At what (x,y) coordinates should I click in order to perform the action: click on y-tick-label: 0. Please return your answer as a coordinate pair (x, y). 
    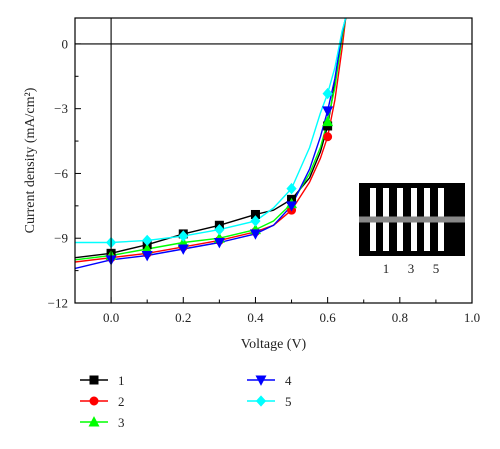
    Looking at the image, I should click on (65, 43).